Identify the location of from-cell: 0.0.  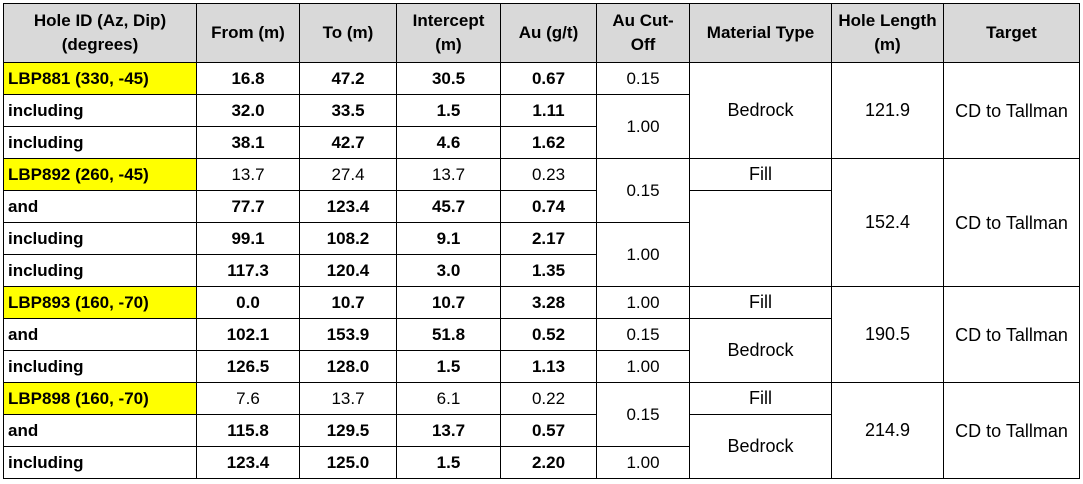
(248, 302).